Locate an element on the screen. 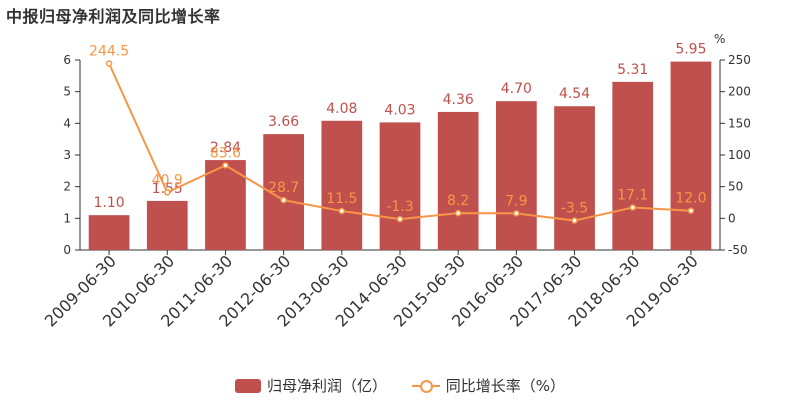 This screenshot has height=400, width=800. right-tick-label: 50 is located at coordinates (735, 187).